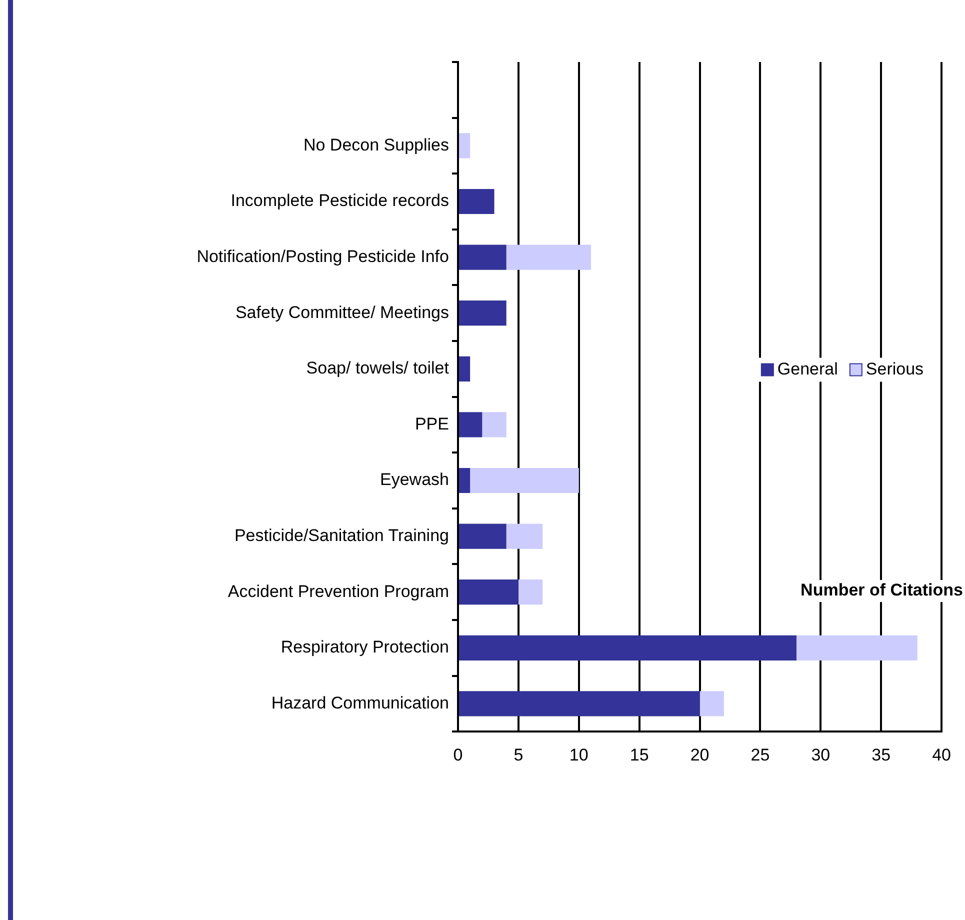  Describe the element at coordinates (322, 256) in the screenshot. I see `y-tick-label: Notification/Posting Pesticide Info` at that location.